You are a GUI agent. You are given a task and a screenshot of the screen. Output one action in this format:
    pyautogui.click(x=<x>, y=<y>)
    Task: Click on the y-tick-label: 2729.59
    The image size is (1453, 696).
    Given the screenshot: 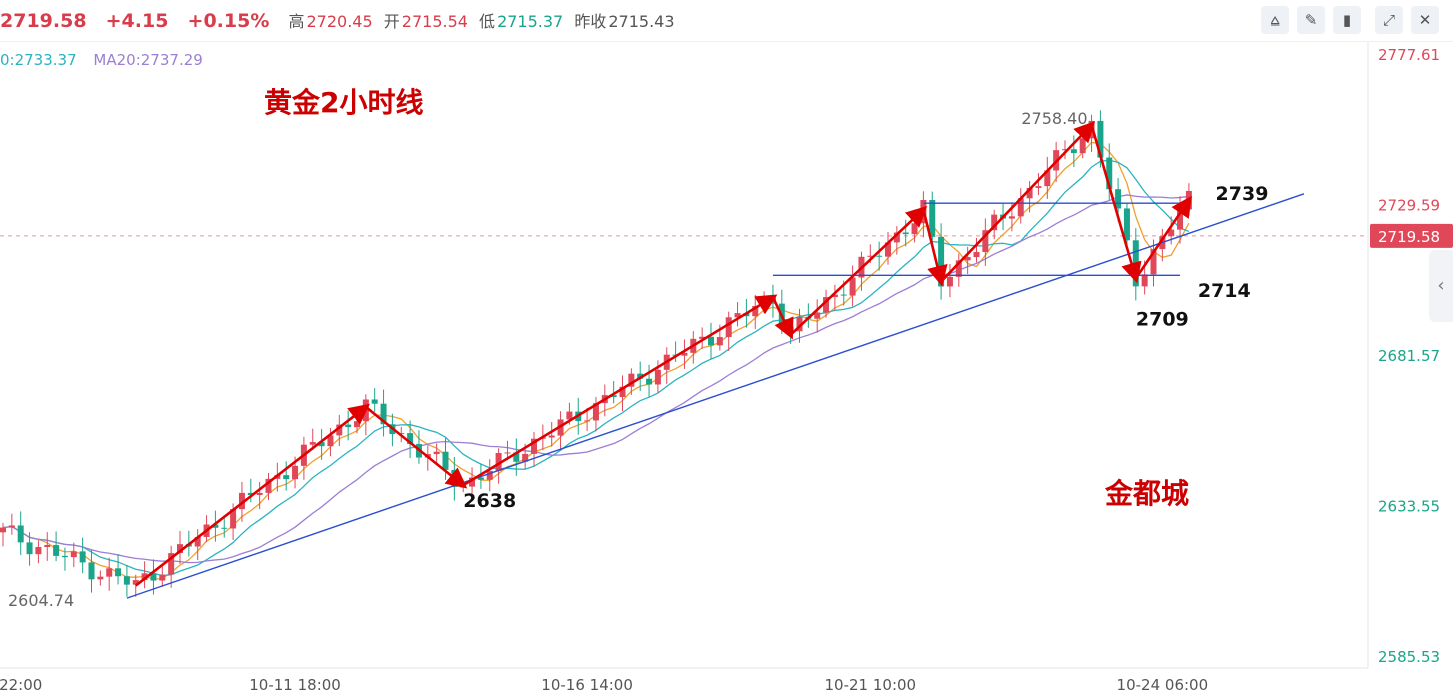 What is the action you would take?
    pyautogui.click(x=1409, y=206)
    